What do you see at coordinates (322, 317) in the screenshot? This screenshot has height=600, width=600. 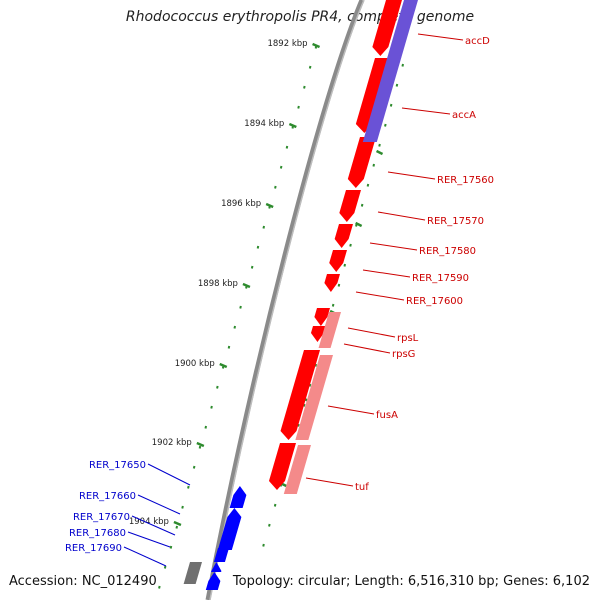 I see `gene-rpsl-feature` at bounding box center [322, 317].